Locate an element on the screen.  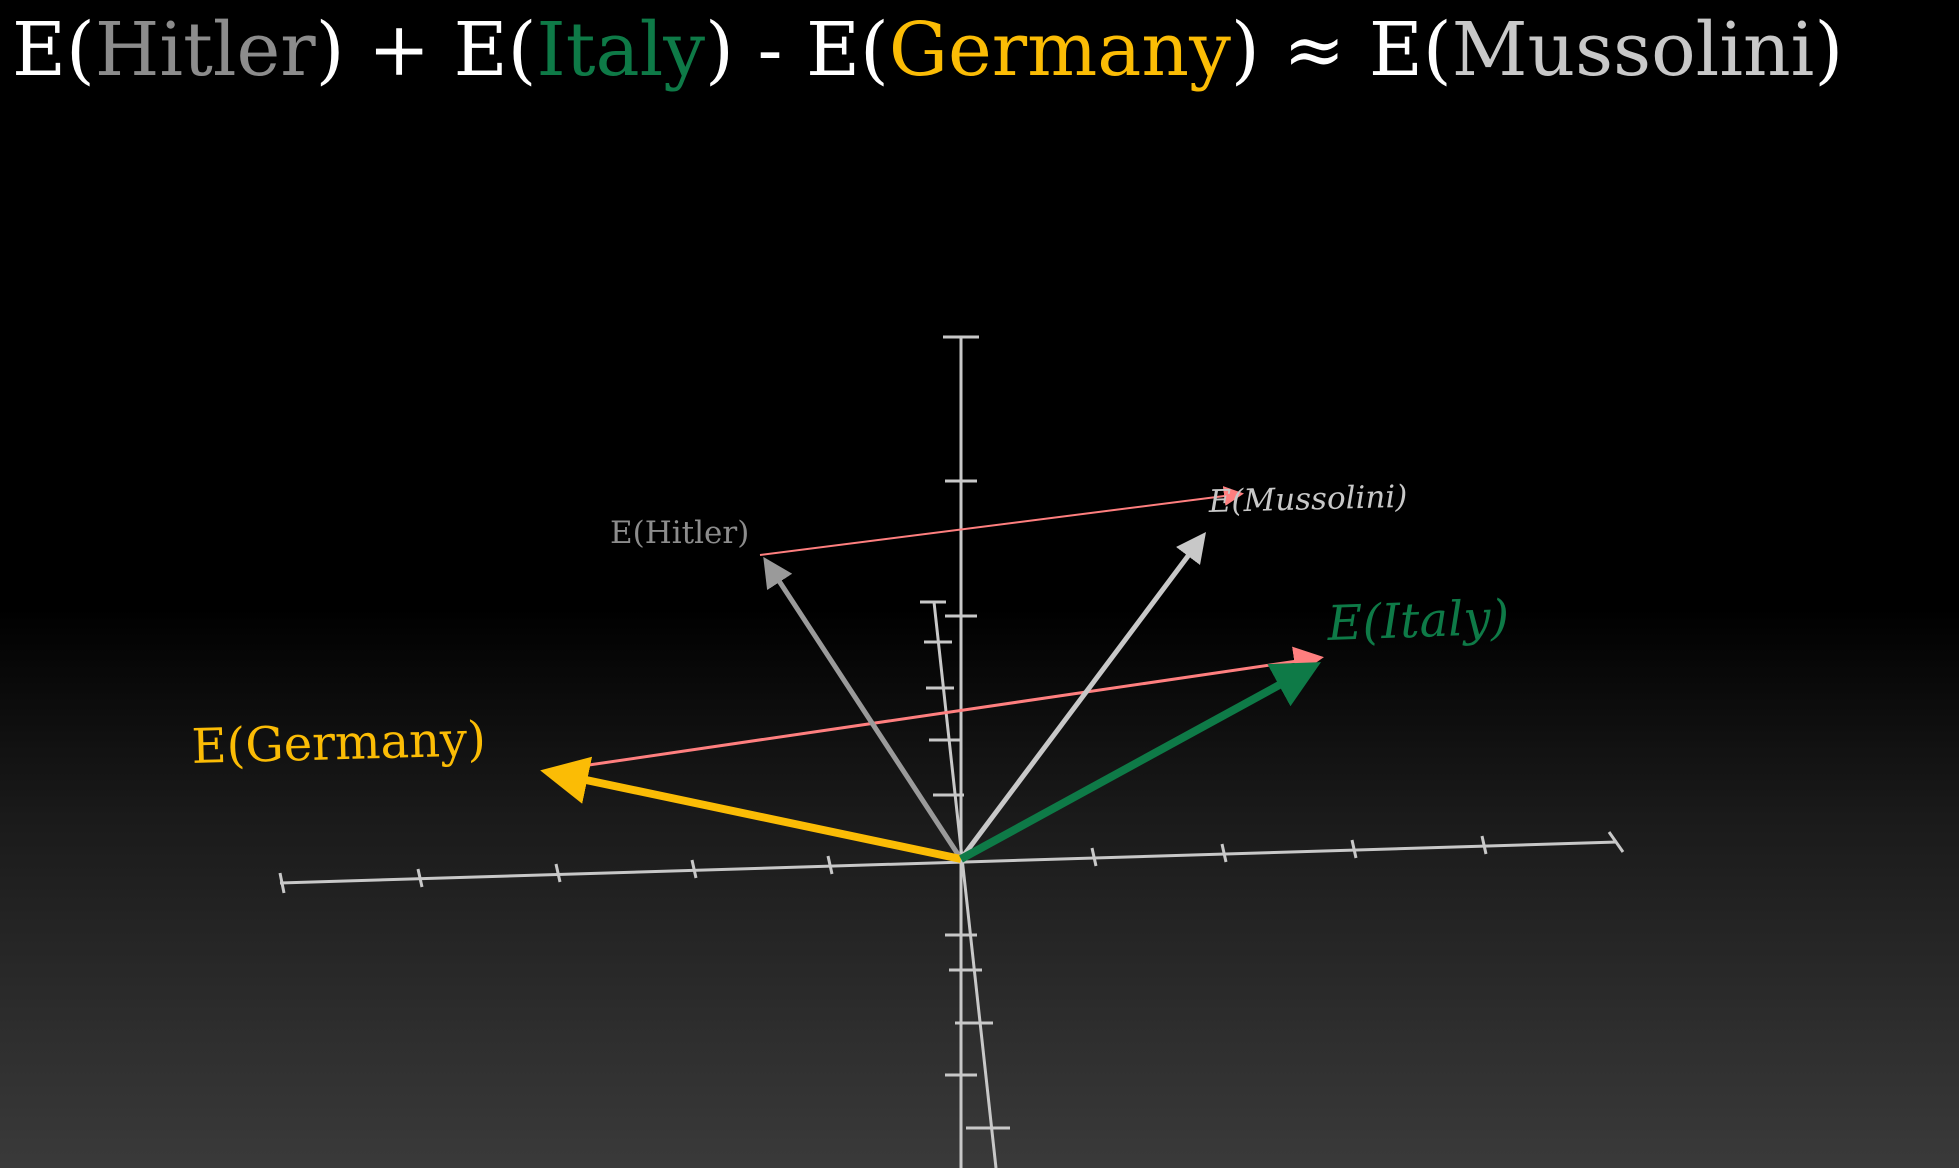
equation-part-plus: ) + E( is located at coordinates (426, 50).